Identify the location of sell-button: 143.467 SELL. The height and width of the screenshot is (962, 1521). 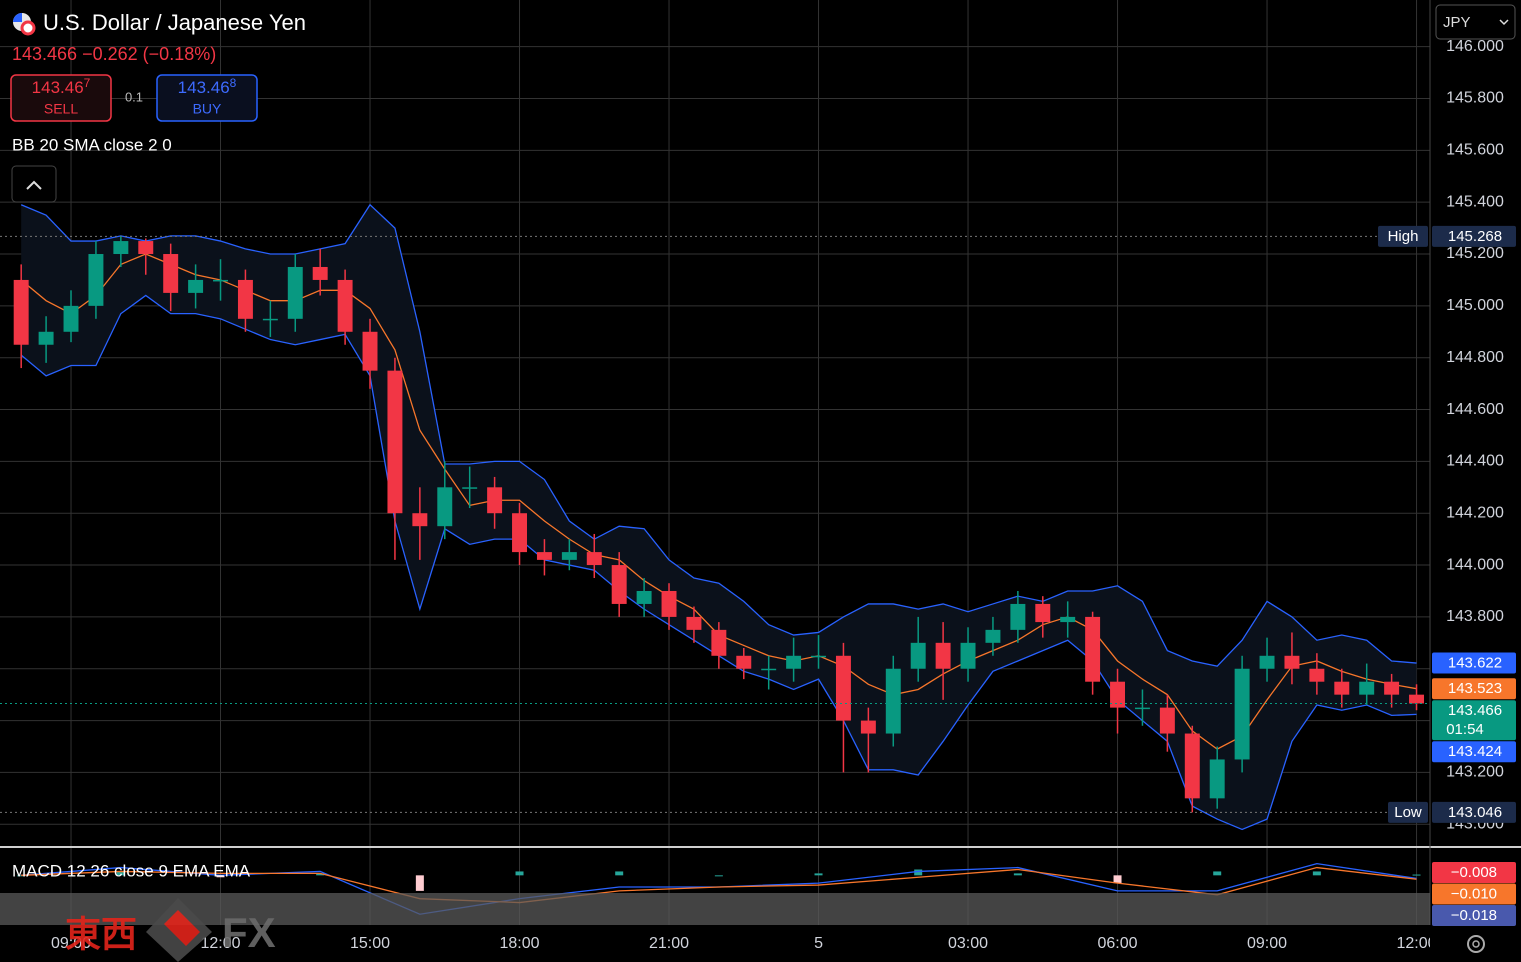
(61, 98).